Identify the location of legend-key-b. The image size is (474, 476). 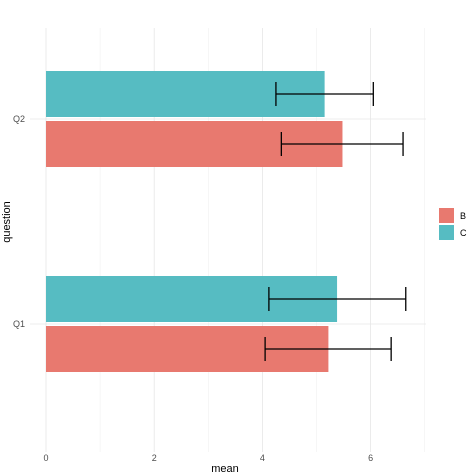
(446, 215).